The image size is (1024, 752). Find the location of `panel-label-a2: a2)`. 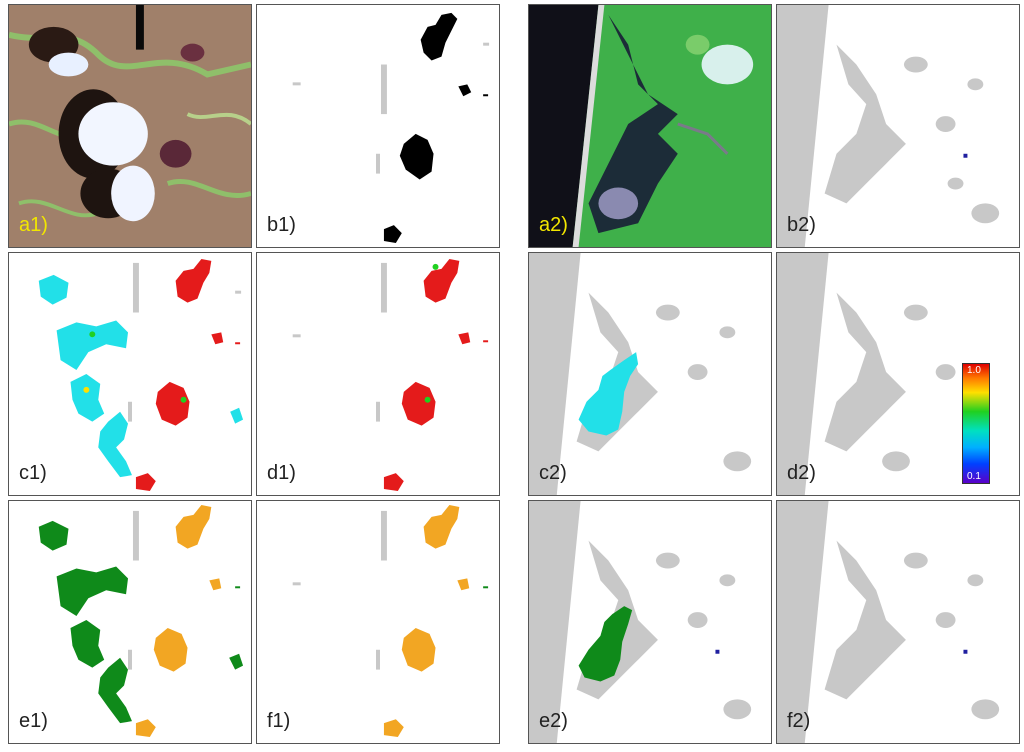

panel-label-a2: a2) is located at coordinates (553, 225).